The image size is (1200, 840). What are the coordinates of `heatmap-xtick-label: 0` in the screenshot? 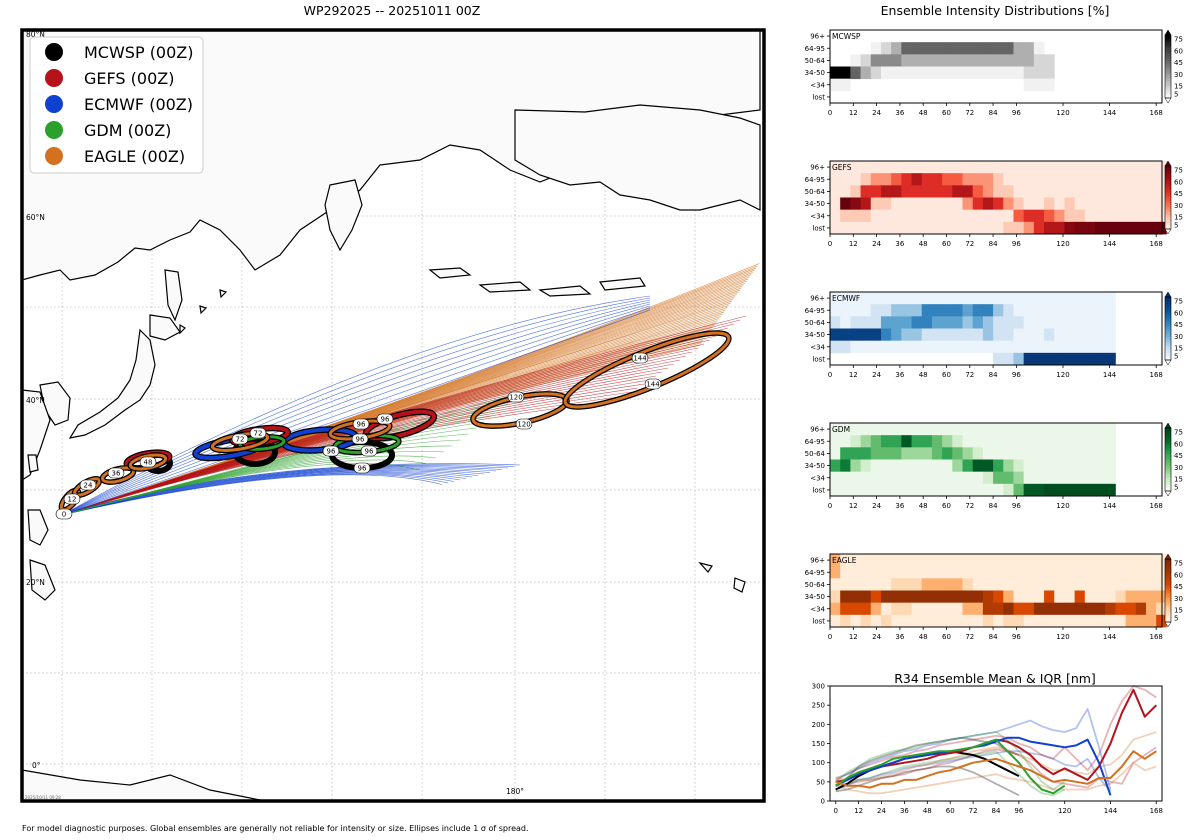 It's located at (830, 637).